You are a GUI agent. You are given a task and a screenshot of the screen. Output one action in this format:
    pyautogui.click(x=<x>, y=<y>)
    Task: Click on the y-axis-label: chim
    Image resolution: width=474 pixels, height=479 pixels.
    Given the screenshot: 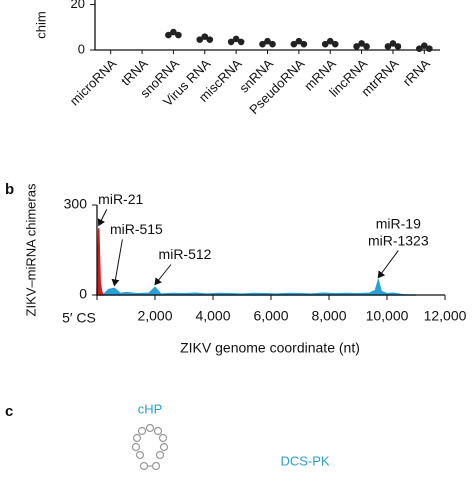 What is the action you would take?
    pyautogui.click(x=40, y=24)
    